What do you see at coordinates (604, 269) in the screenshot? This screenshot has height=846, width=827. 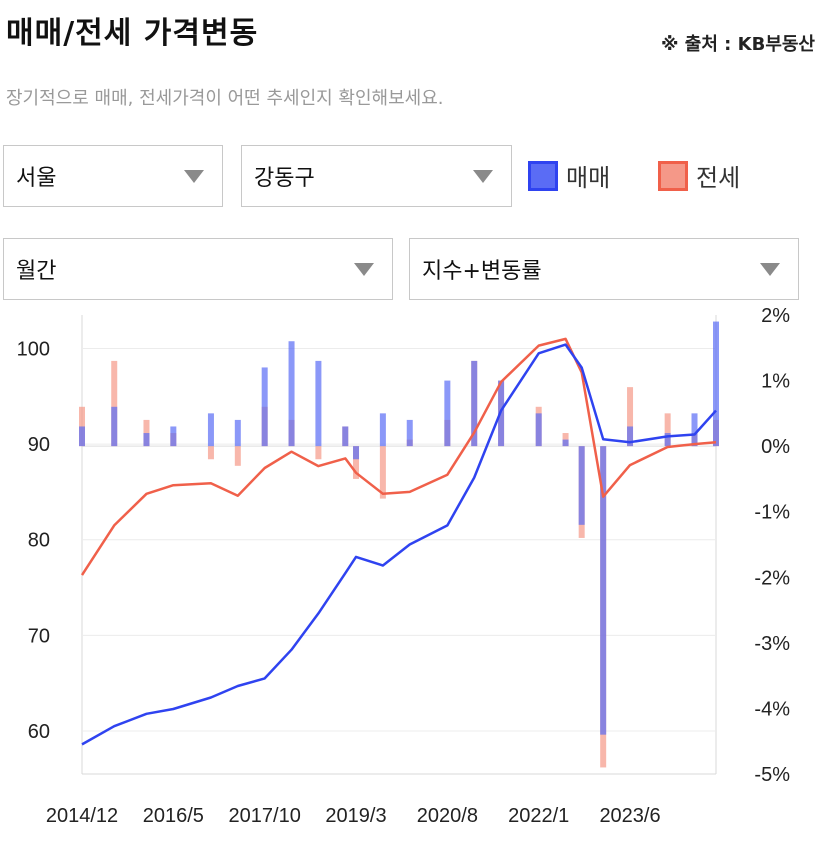 I see `metric-select: 지수+변동률` at bounding box center [604, 269].